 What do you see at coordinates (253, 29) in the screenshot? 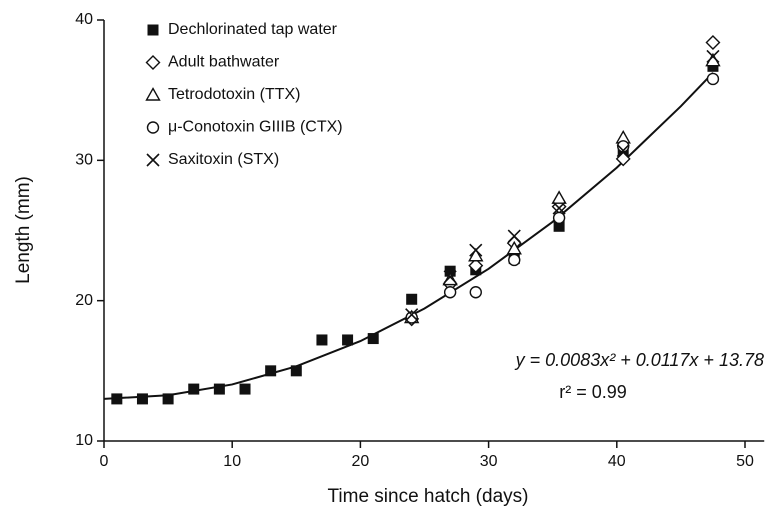
I see `legend-label: Dechlorinated tap water` at bounding box center [253, 29].